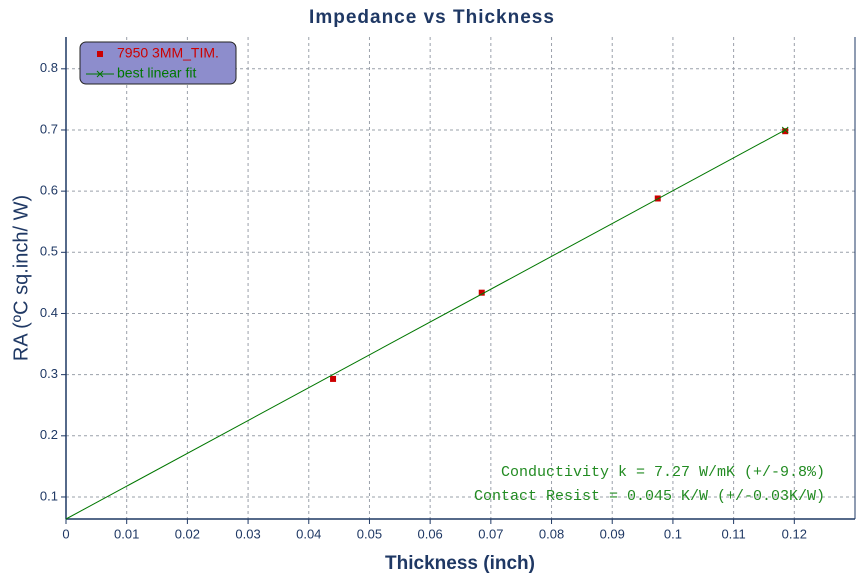 The image size is (864, 580). I want to click on y-tick-label: 0.4, so click(49, 312).